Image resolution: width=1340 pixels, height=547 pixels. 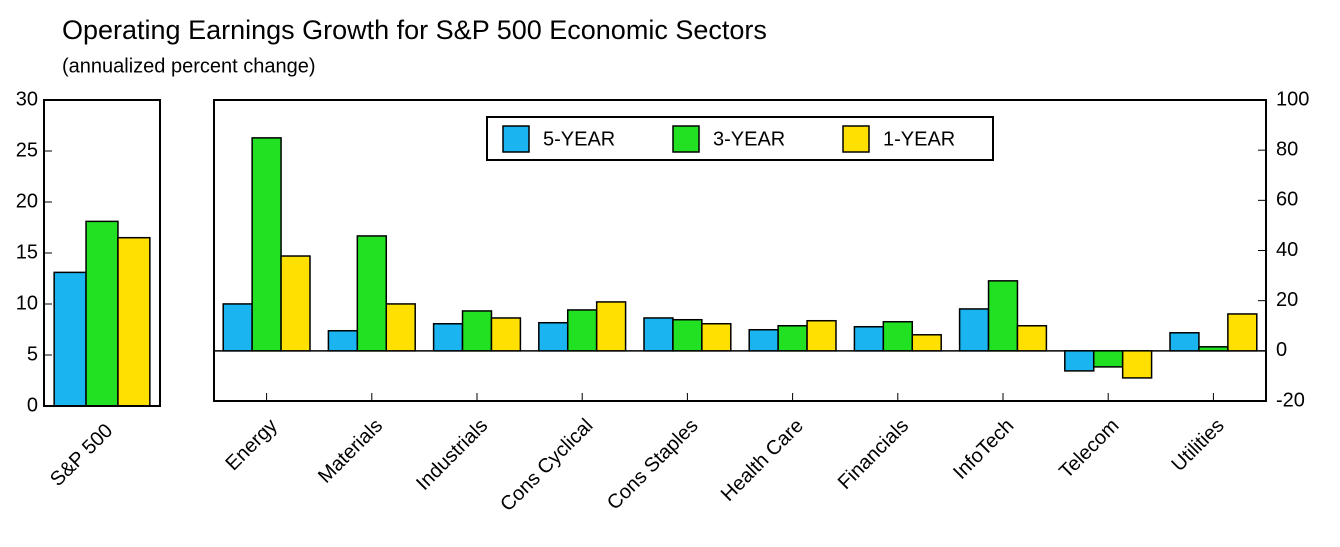 What do you see at coordinates (762, 460) in the screenshot?
I see `x-tick-label: Health Care` at bounding box center [762, 460].